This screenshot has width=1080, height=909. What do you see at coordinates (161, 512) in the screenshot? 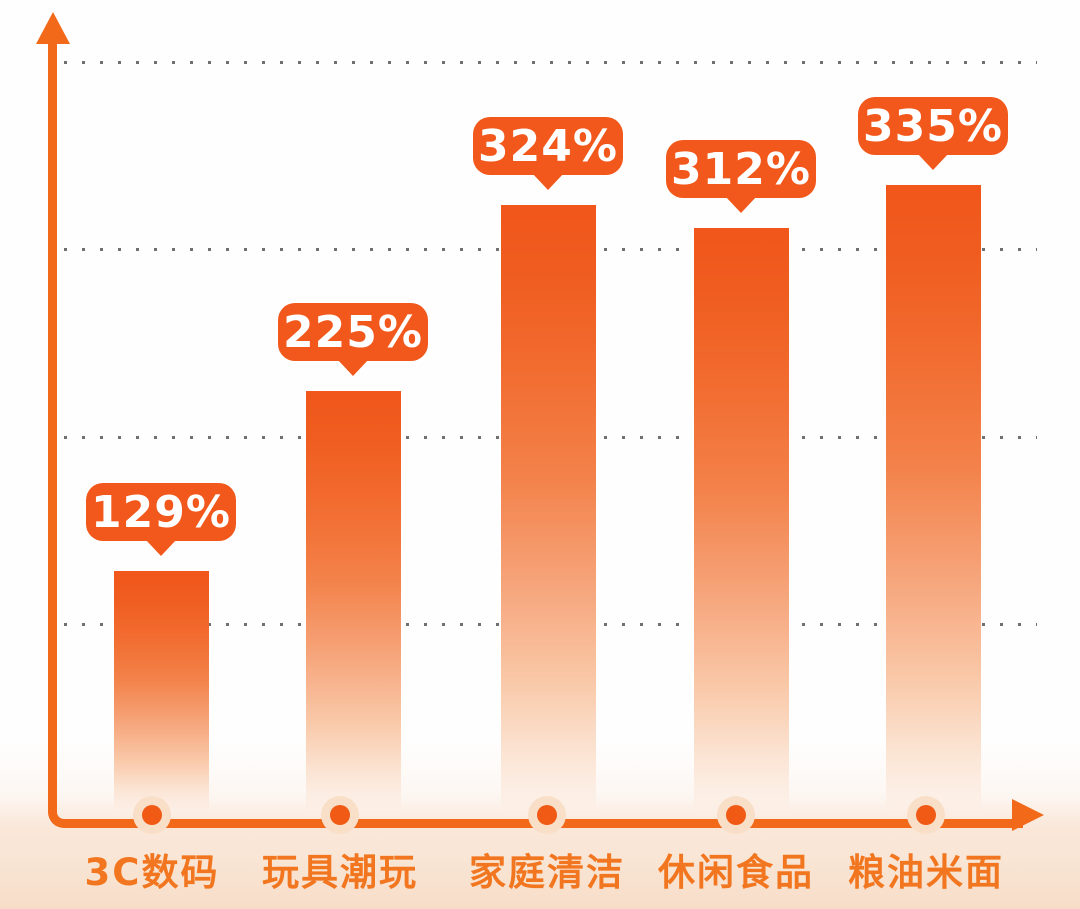
I see `value-callout-text: 129%` at bounding box center [161, 512].